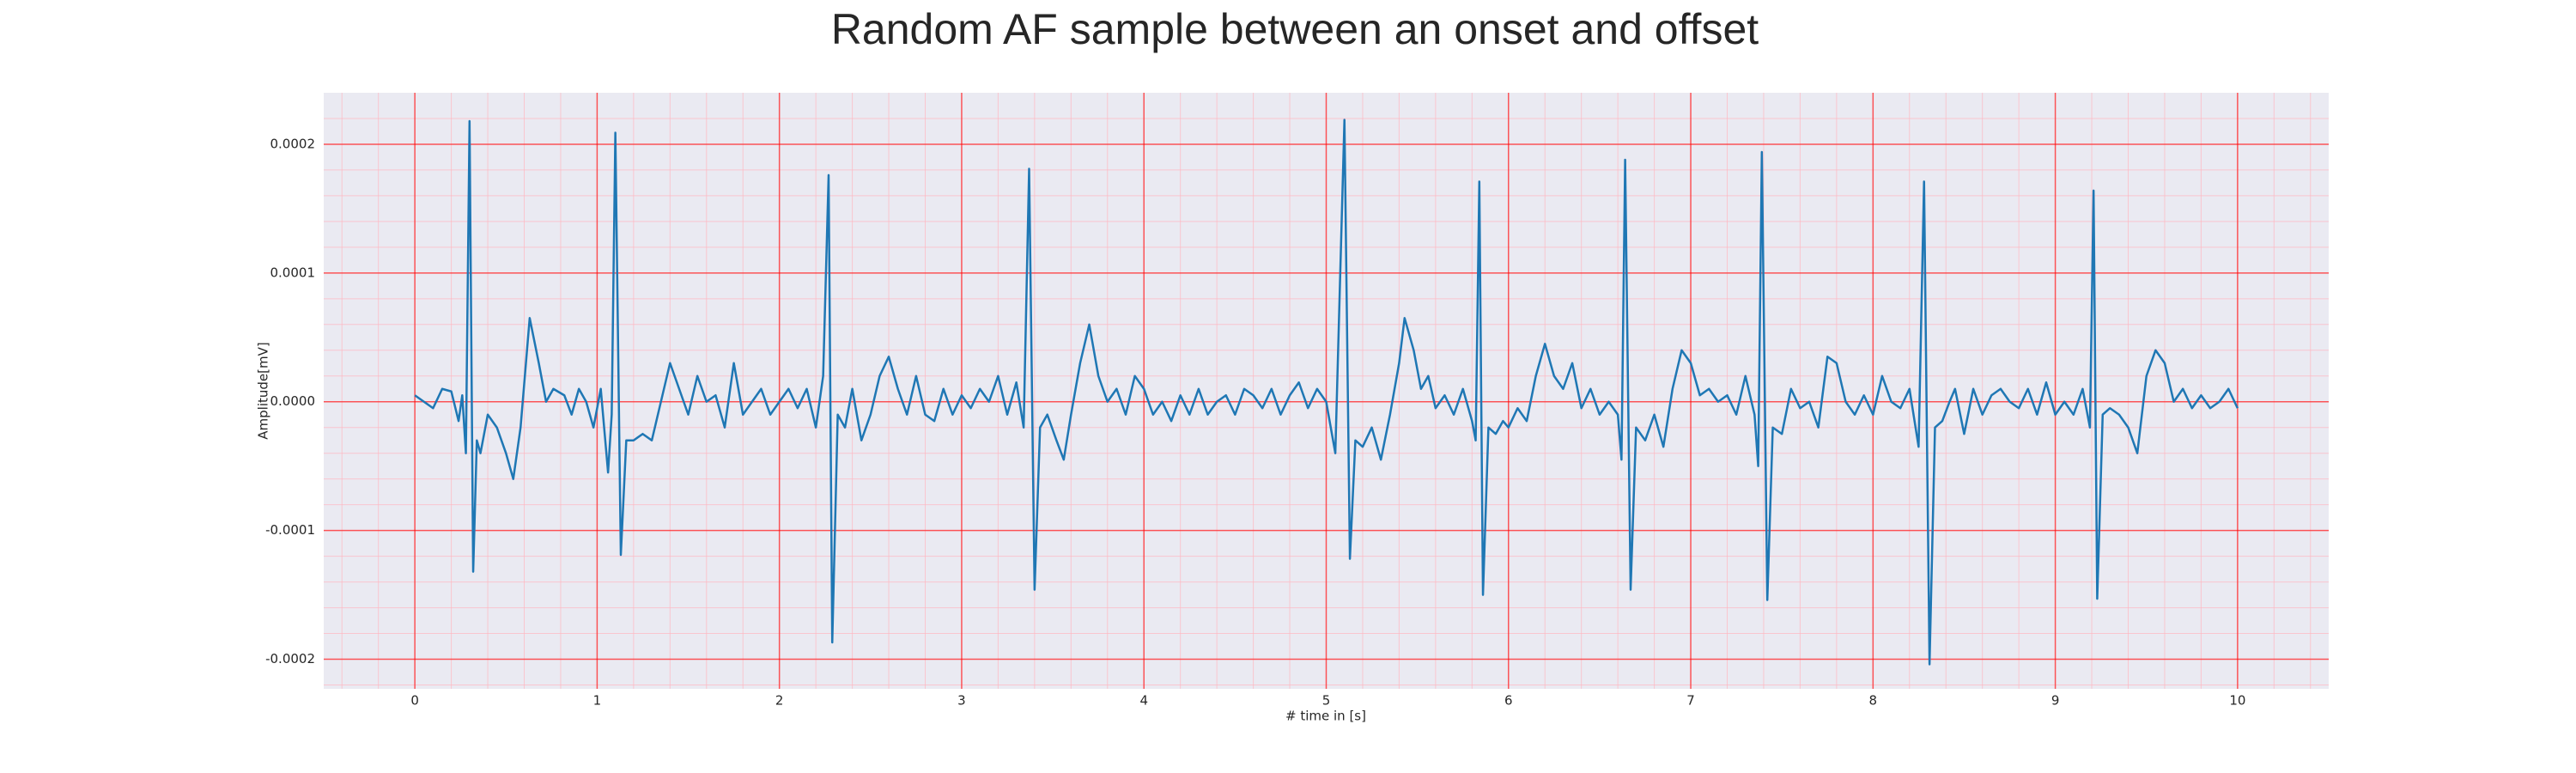 This screenshot has height=773, width=2576. I want to click on y-axis-label: Amplitude[mV], so click(263, 390).